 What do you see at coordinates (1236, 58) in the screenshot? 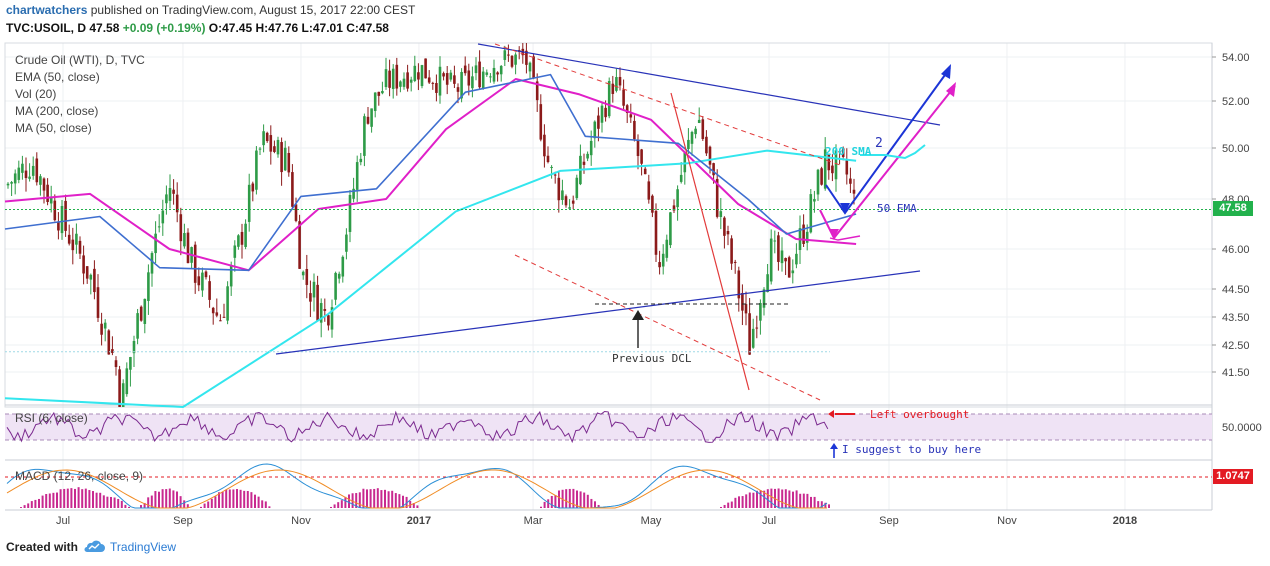
I see `price-axis-tick-label: 54.00` at bounding box center [1236, 58].